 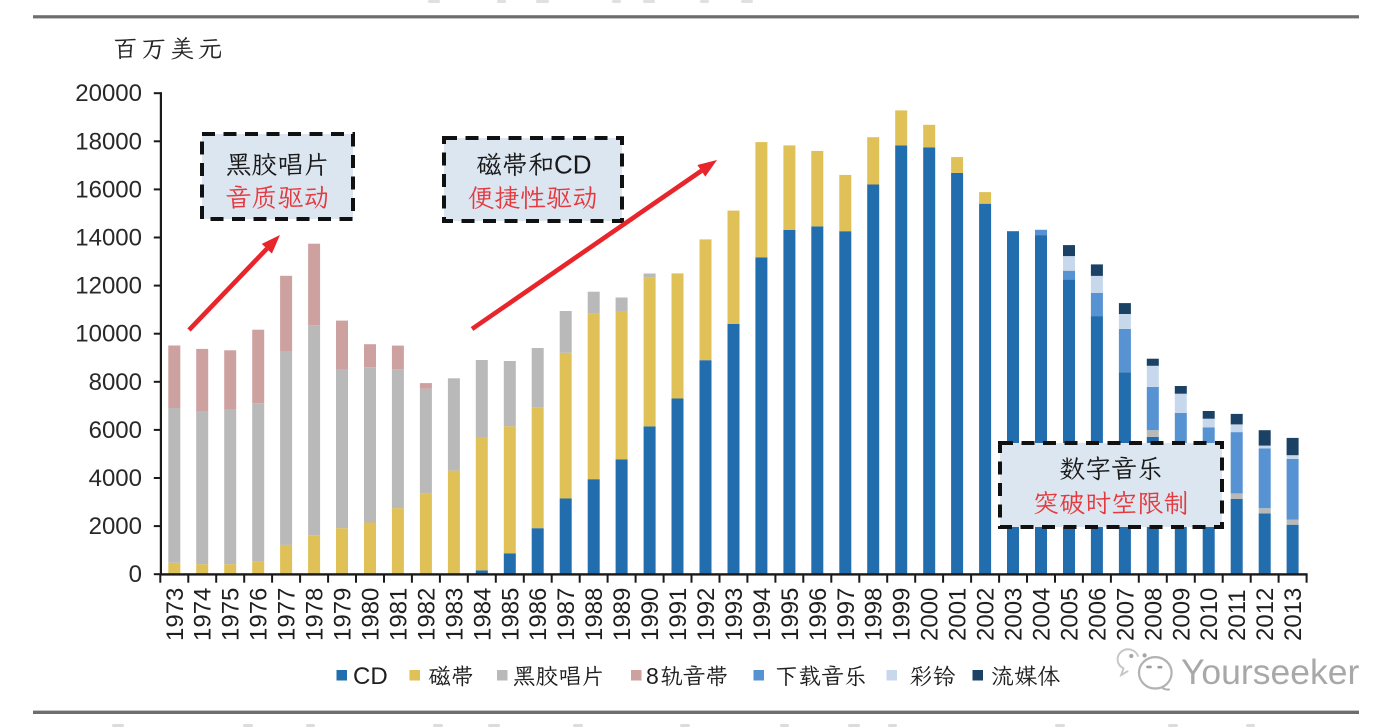 What do you see at coordinates (108, 238) in the screenshot?
I see `svg-text: 14000` at bounding box center [108, 238].